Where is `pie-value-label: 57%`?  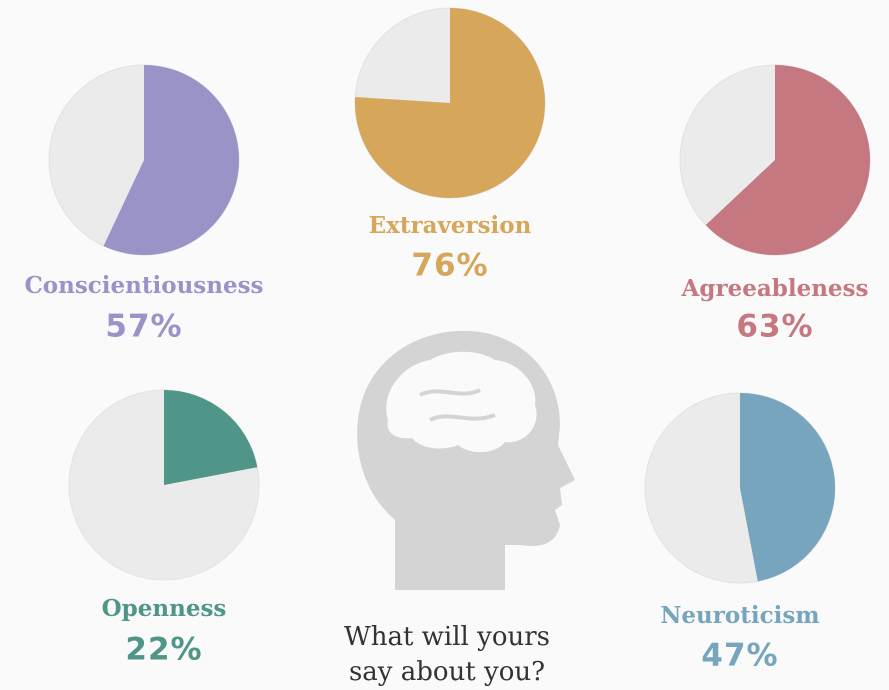 pie-value-label: 57% is located at coordinates (143, 327).